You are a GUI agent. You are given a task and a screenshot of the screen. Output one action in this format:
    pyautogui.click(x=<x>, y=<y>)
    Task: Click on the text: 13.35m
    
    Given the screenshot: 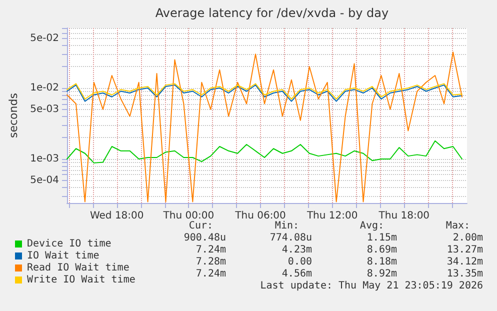 What is the action you would take?
    pyautogui.click(x=464, y=274)
    